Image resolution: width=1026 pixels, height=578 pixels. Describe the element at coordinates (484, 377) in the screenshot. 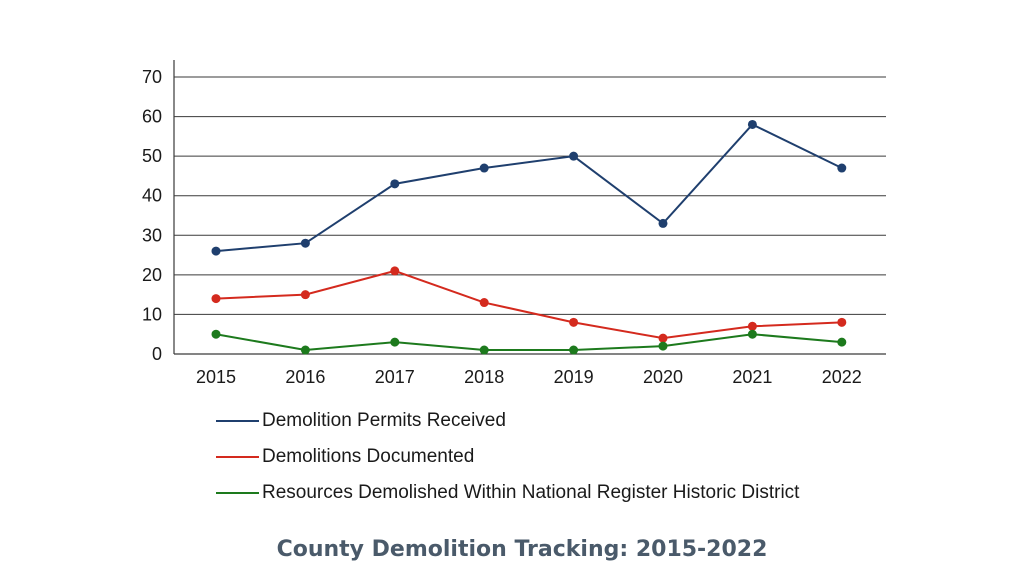

I see `x-tick-label: 2018` at that location.